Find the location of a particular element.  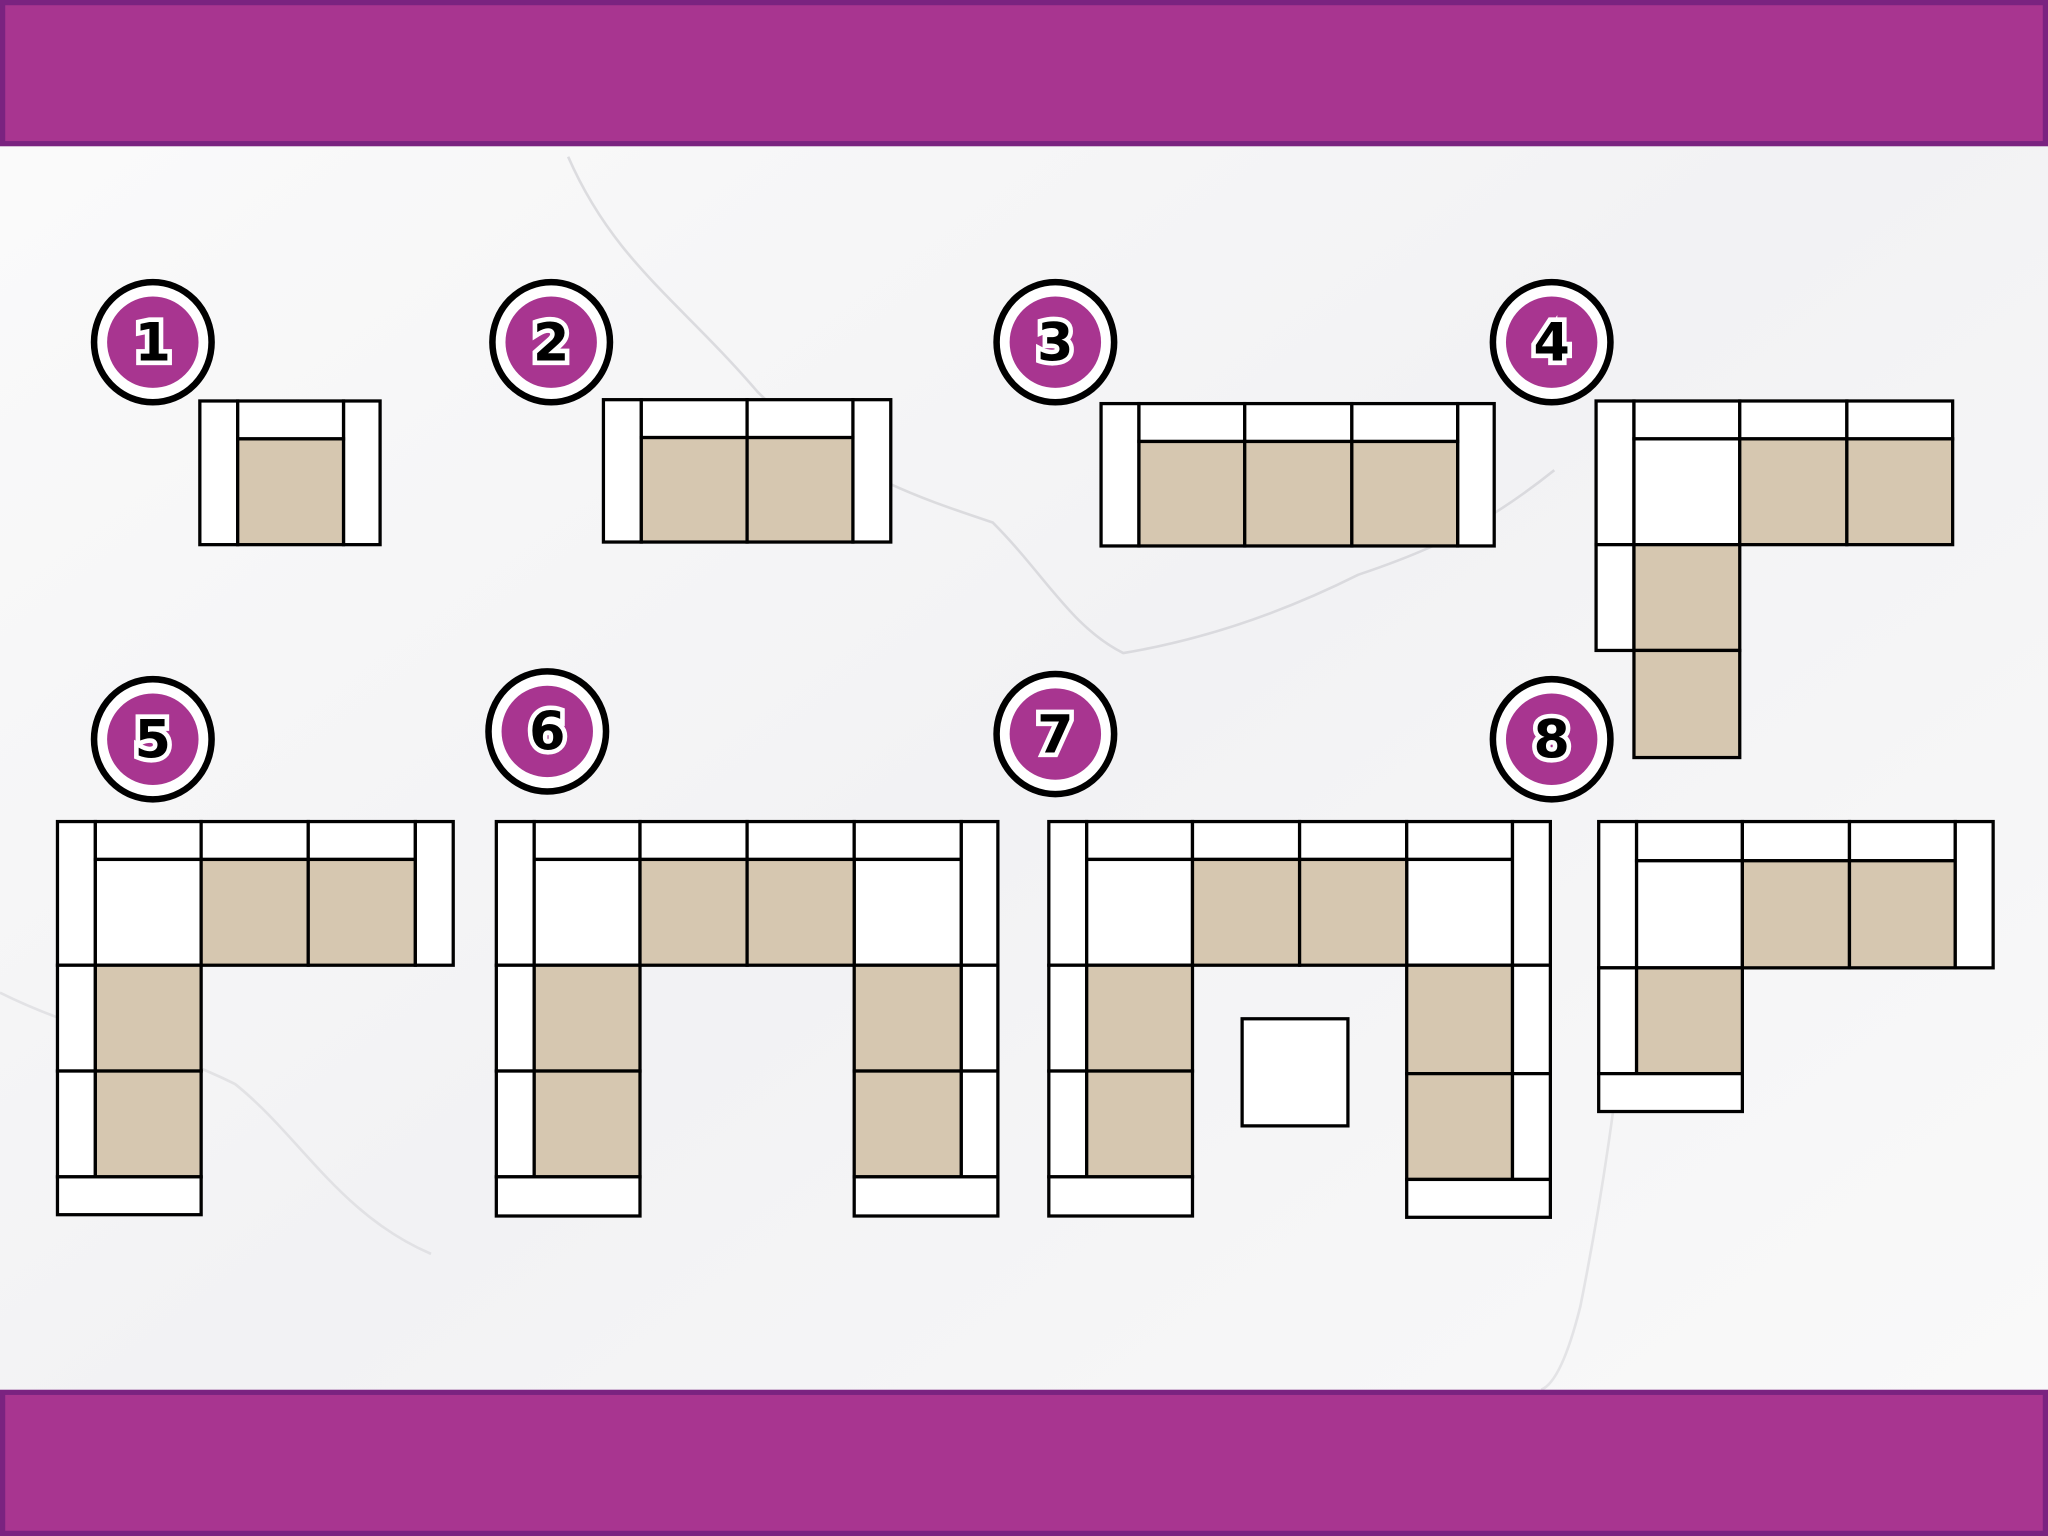

number-badge: 5 is located at coordinates (152, 739).